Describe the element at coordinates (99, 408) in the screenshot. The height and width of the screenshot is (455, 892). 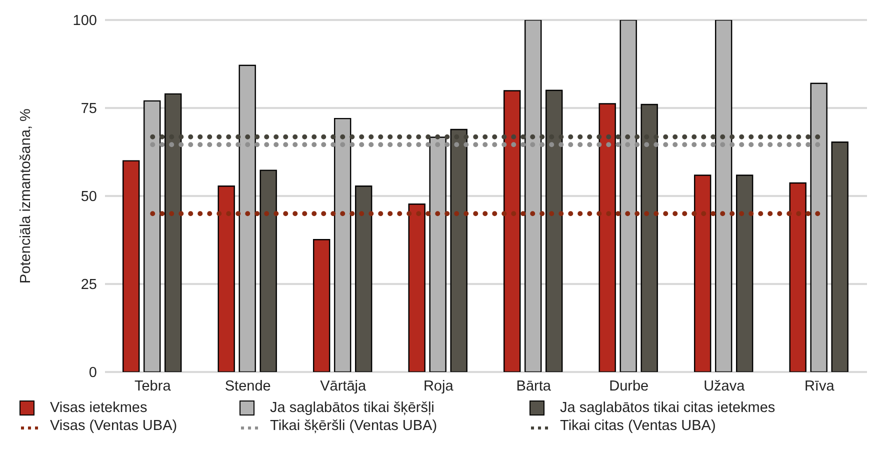
I see `legend-label: Visas ietekmes` at that location.